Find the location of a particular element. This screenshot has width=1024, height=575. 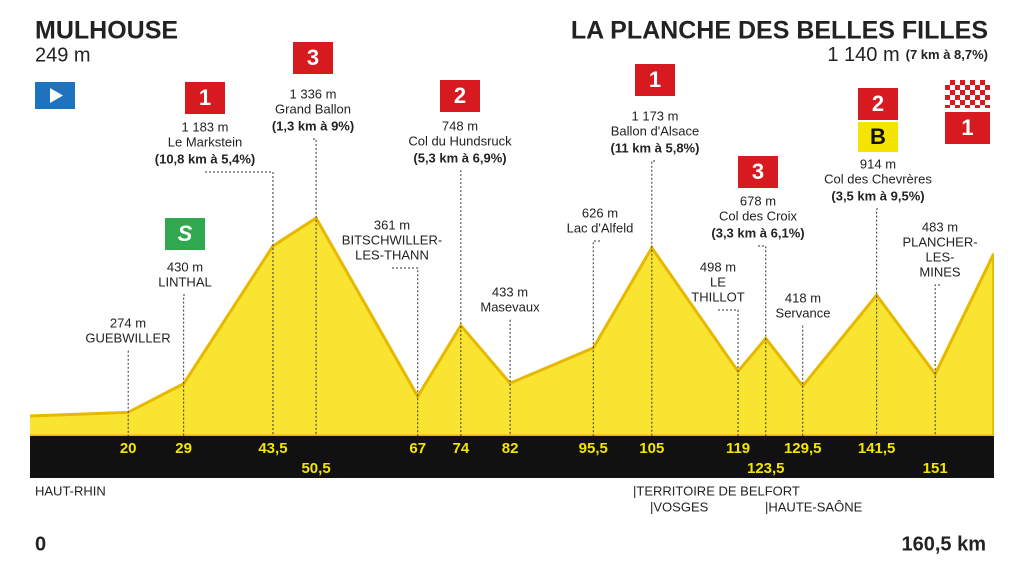

altitude-label: 430 m is located at coordinates (185, 266).